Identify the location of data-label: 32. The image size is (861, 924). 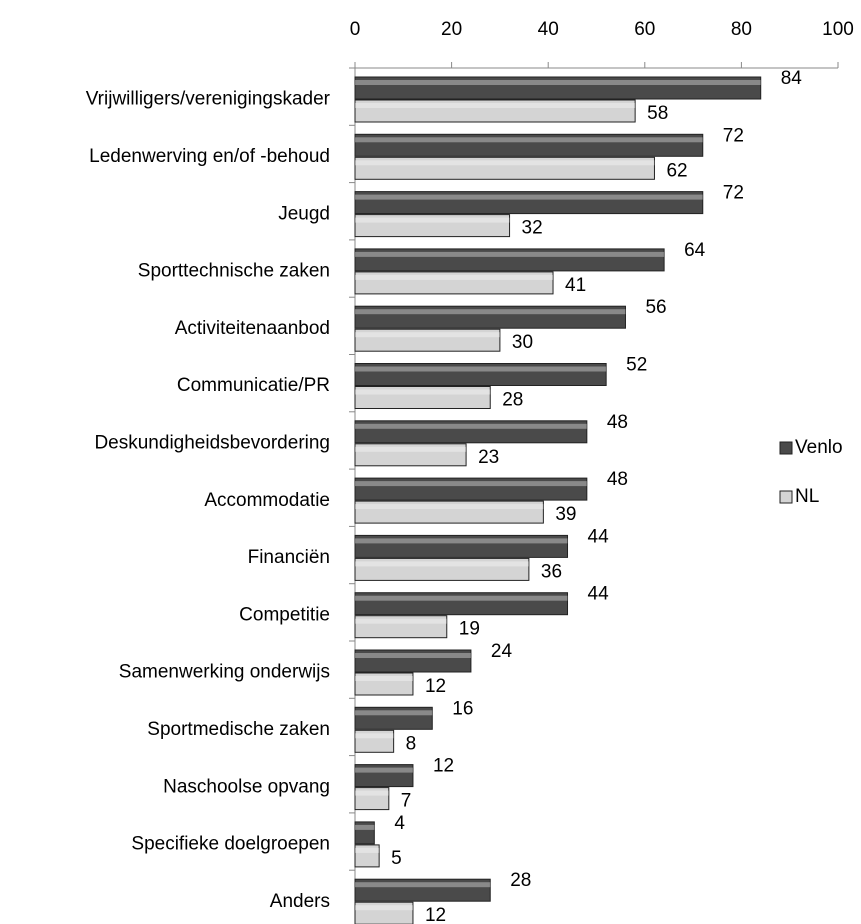
(532, 228).